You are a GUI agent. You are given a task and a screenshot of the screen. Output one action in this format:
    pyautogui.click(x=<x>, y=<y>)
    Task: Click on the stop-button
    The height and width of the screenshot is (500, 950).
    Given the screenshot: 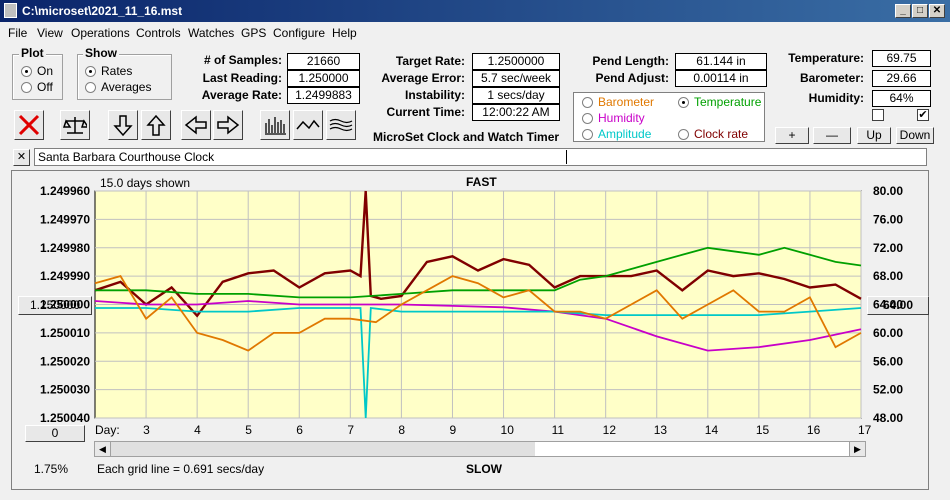 What is the action you would take?
    pyautogui.click(x=29, y=125)
    